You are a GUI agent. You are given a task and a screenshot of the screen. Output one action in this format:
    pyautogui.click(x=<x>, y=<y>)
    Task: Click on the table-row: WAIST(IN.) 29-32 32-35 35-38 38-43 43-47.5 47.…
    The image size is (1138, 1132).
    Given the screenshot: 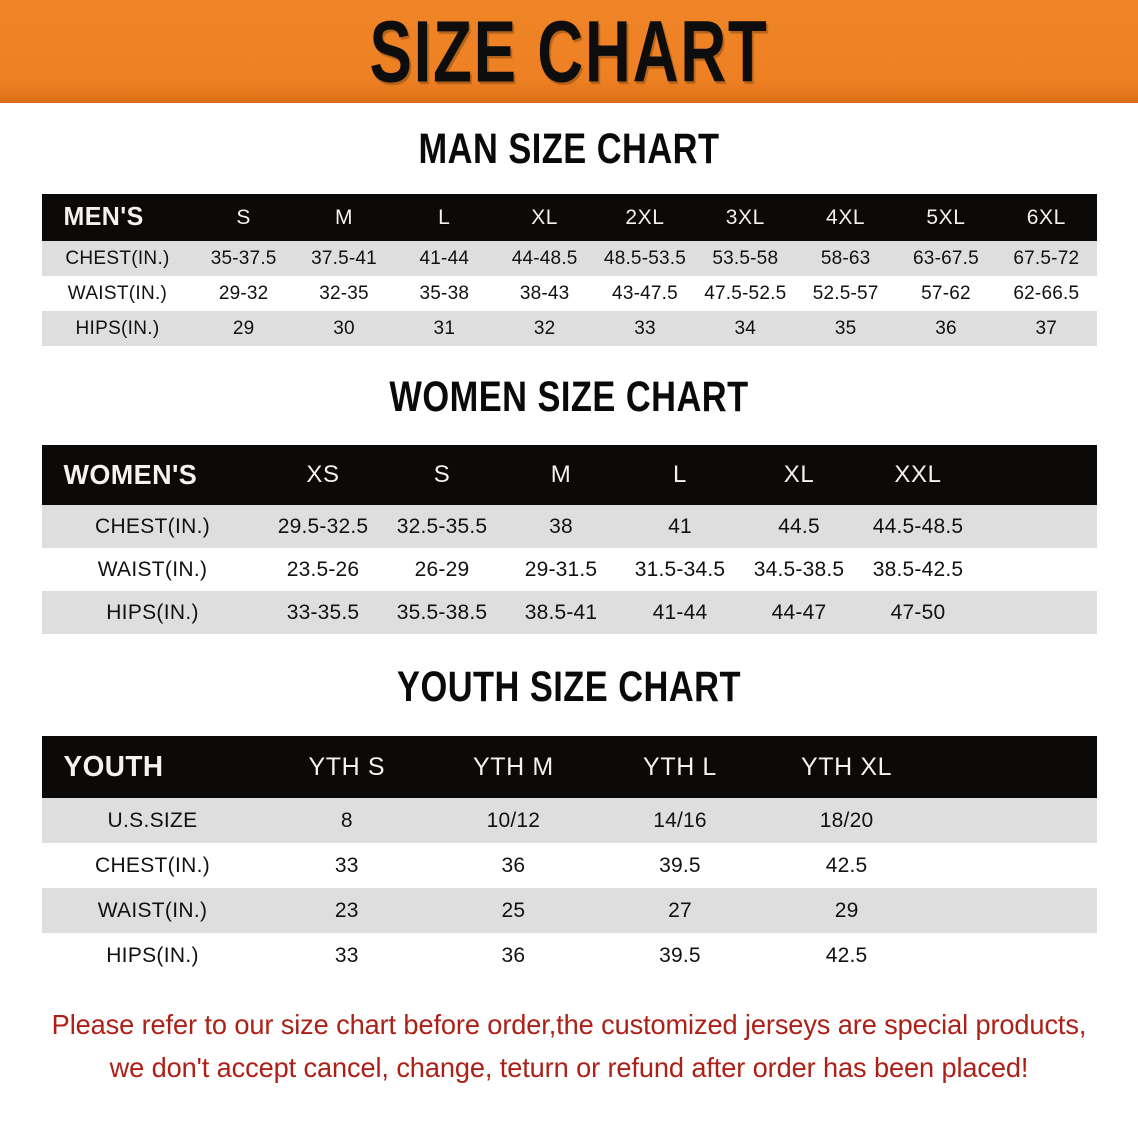 What is the action you would take?
    pyautogui.click(x=569, y=293)
    